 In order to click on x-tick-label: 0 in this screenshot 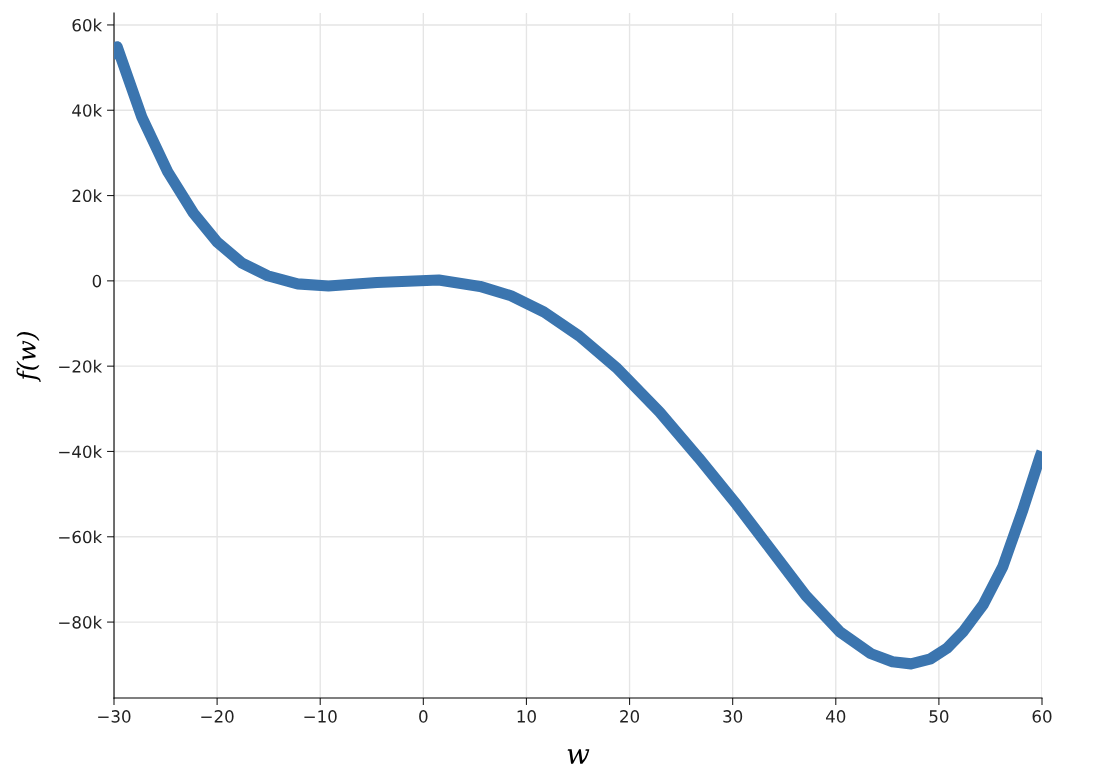, I will do `click(423, 716)`.